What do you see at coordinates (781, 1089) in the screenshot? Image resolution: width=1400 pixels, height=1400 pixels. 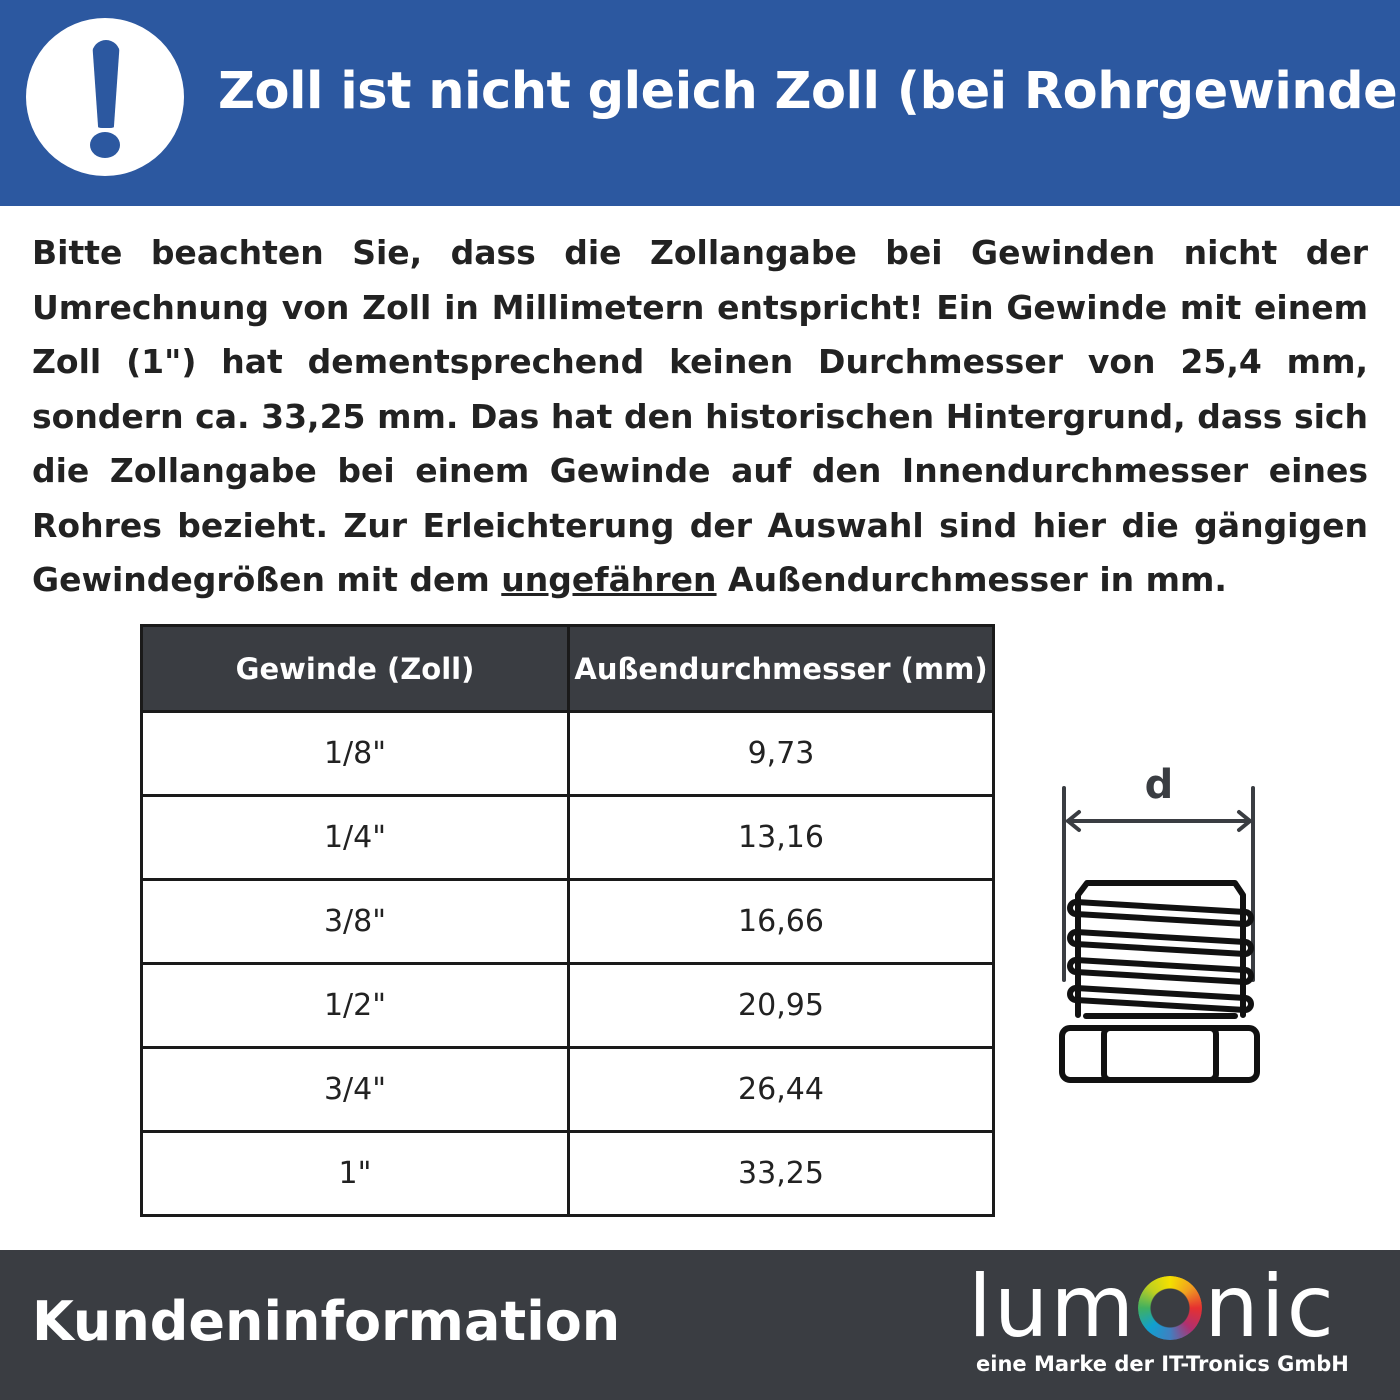 I see `outer-diameter-cell: 26,44` at bounding box center [781, 1089].